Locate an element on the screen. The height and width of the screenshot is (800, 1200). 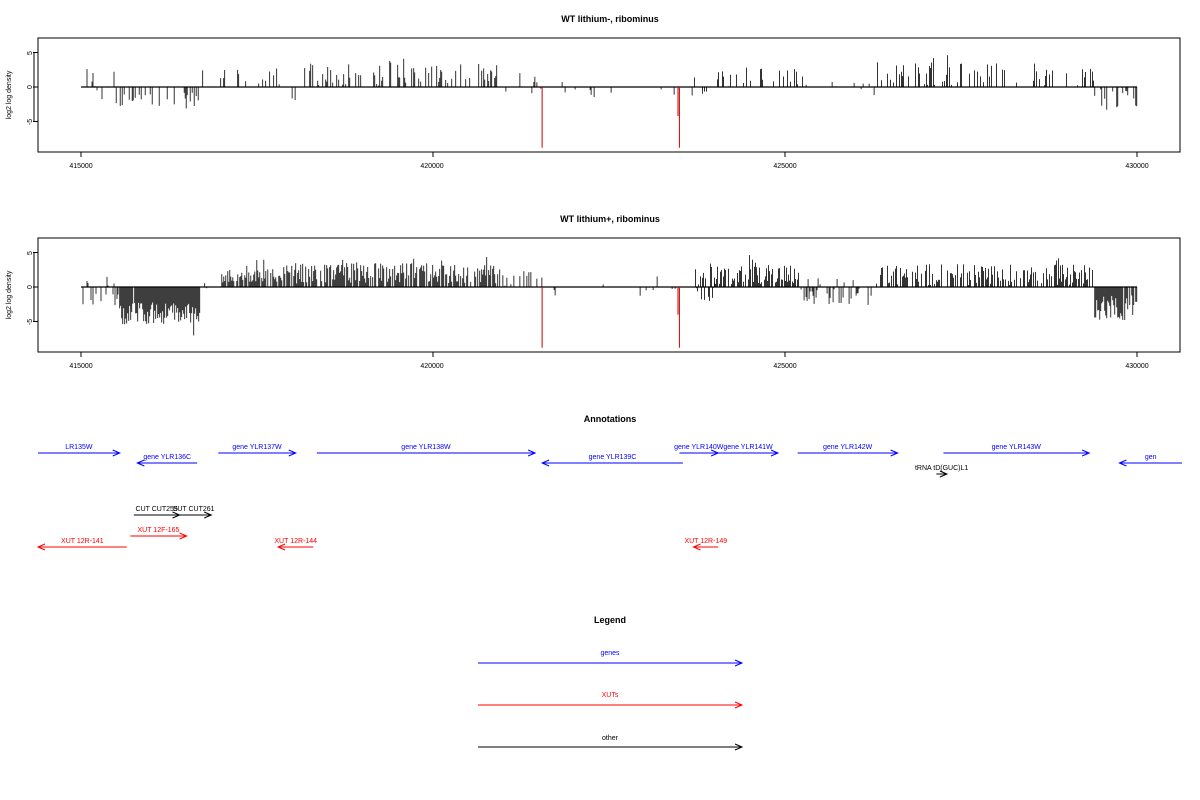
feature-label-gene-ylr141w: gene YLR141W is located at coordinates (748, 447).